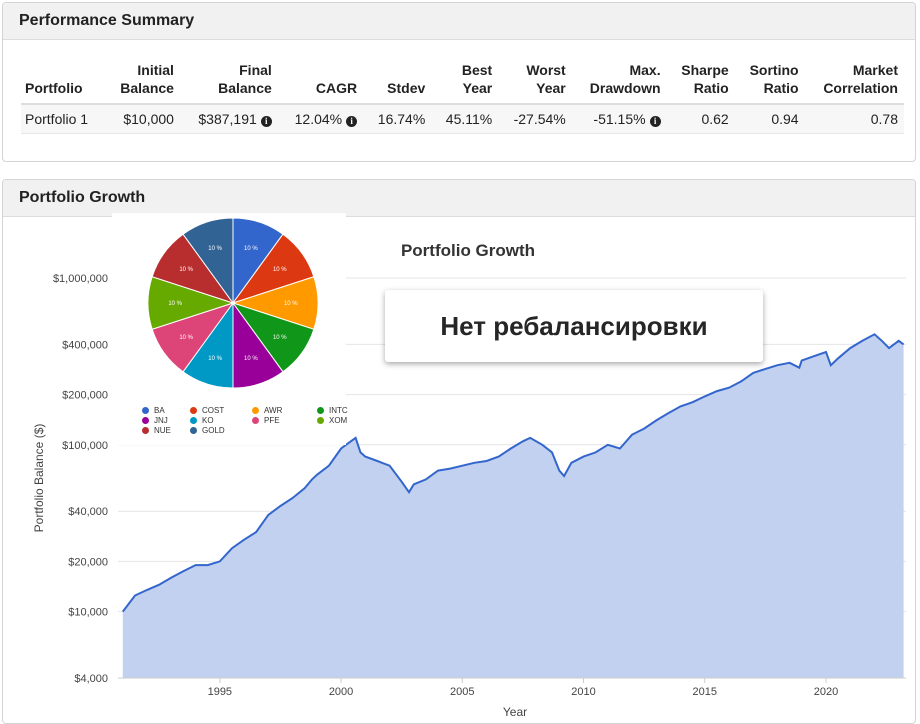 The image size is (920, 724). What do you see at coordinates (341, 692) in the screenshot?
I see `x-tick-label: 2000` at bounding box center [341, 692].